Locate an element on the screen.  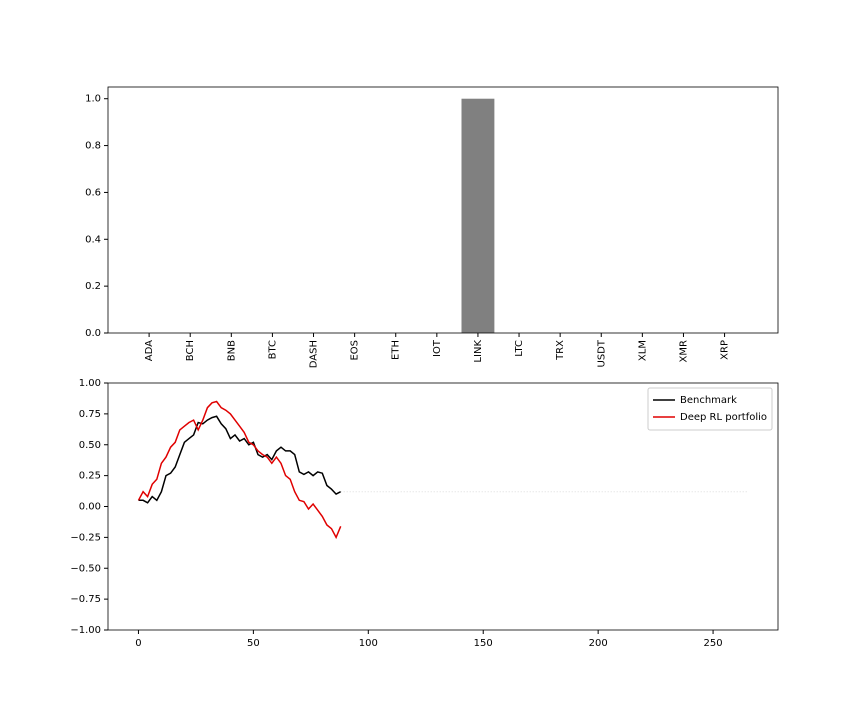
x-tick-label: IOT is located at coordinates (437, 348).